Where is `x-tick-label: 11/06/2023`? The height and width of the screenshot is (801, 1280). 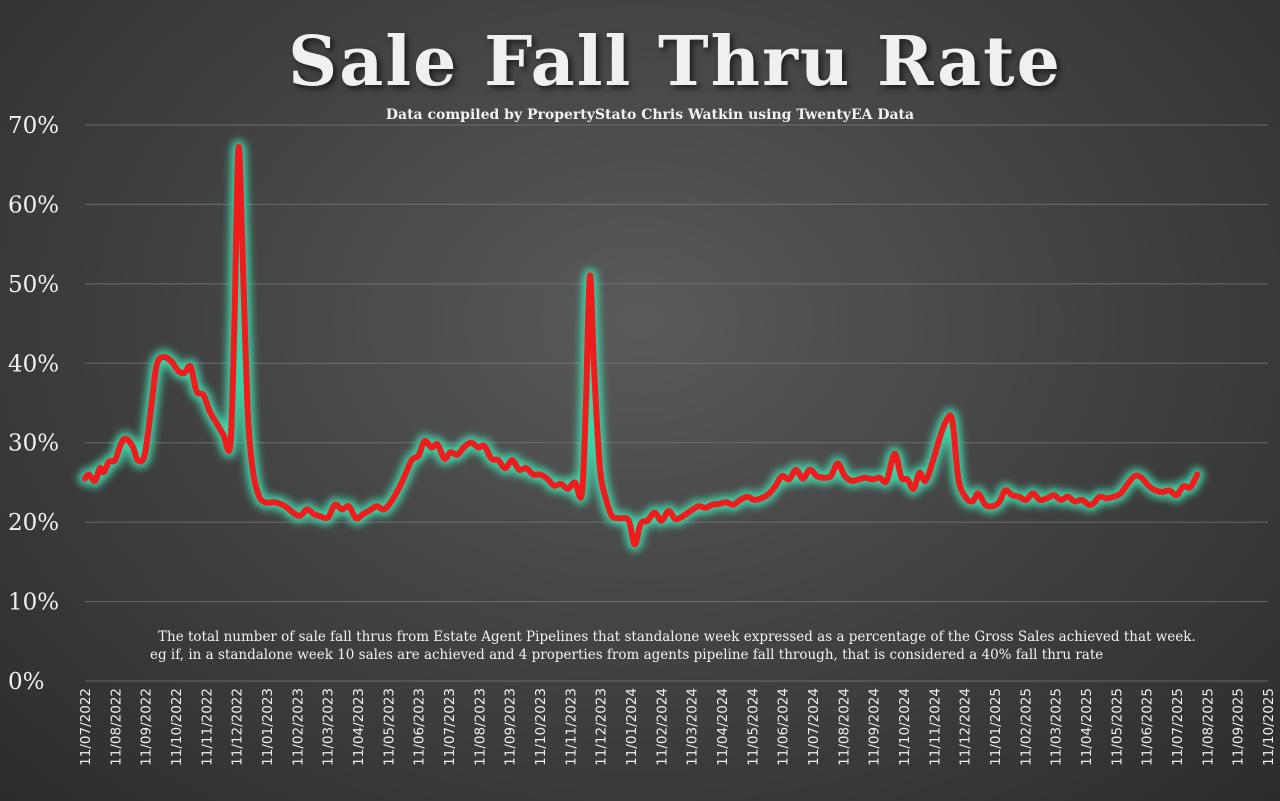 x-tick-label: 11/06/2023 is located at coordinates (420, 727).